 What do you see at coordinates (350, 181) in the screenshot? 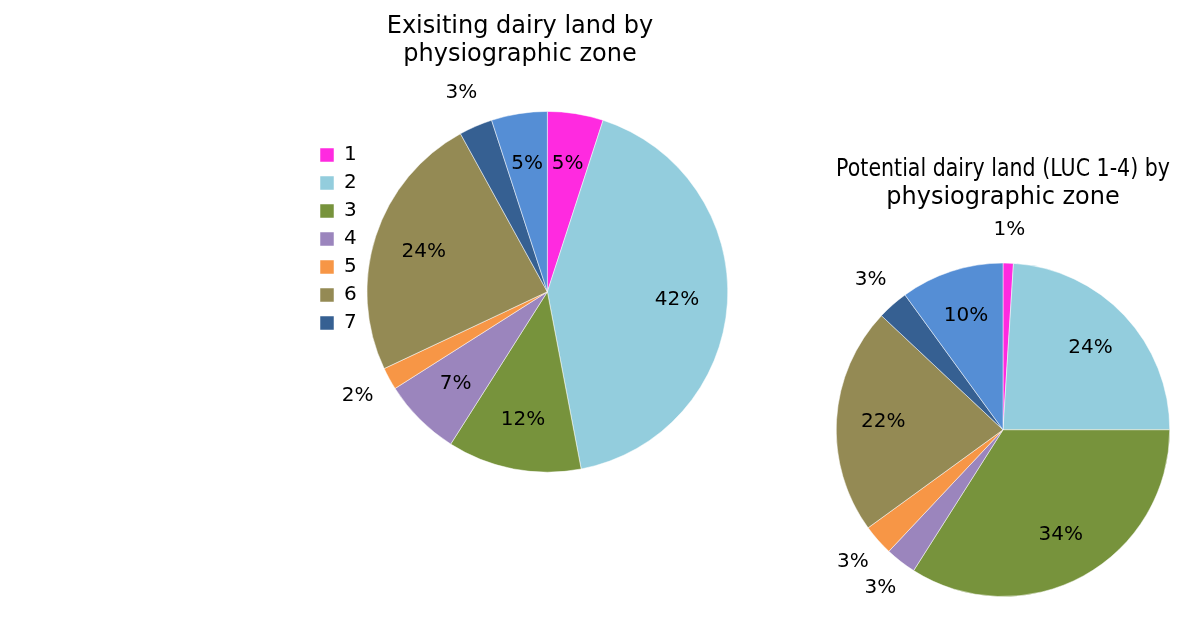
I see `legend-label: 2` at bounding box center [350, 181].